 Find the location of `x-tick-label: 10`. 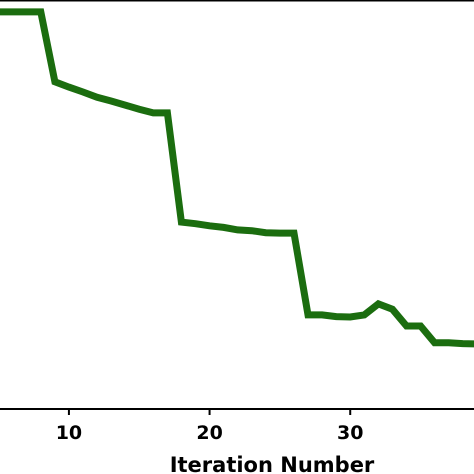

x-tick-label: 10 is located at coordinates (69, 433).